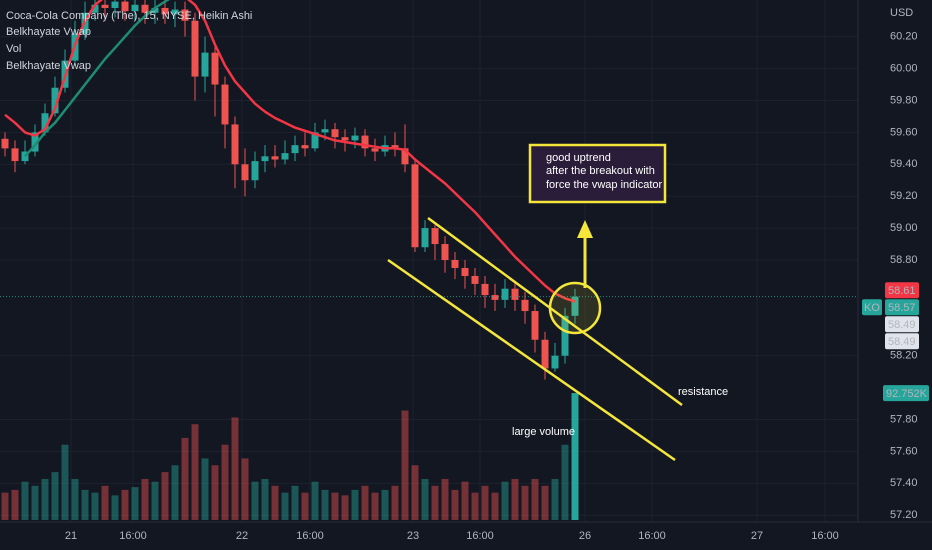 This screenshot has width=932, height=550. Describe the element at coordinates (531, 360) in the screenshot. I see `channel-lower` at that location.